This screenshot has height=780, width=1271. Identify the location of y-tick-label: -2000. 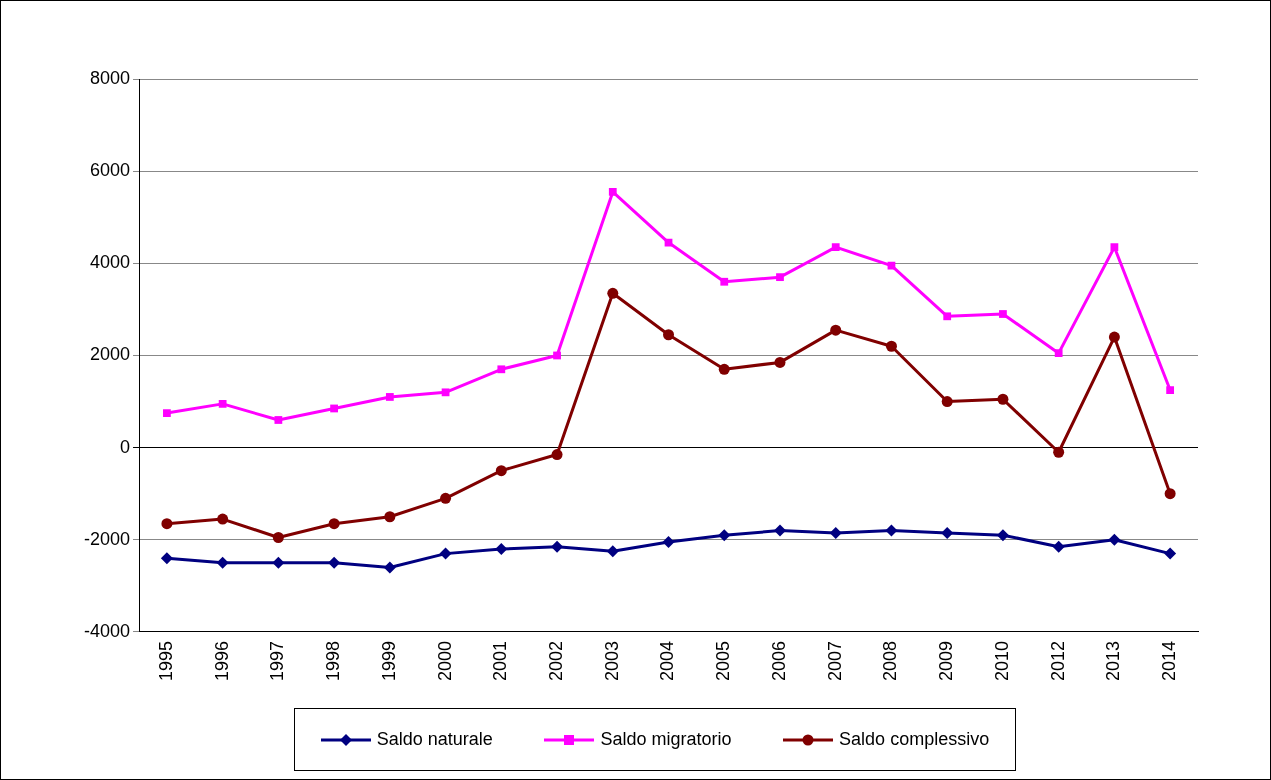
(107, 538).